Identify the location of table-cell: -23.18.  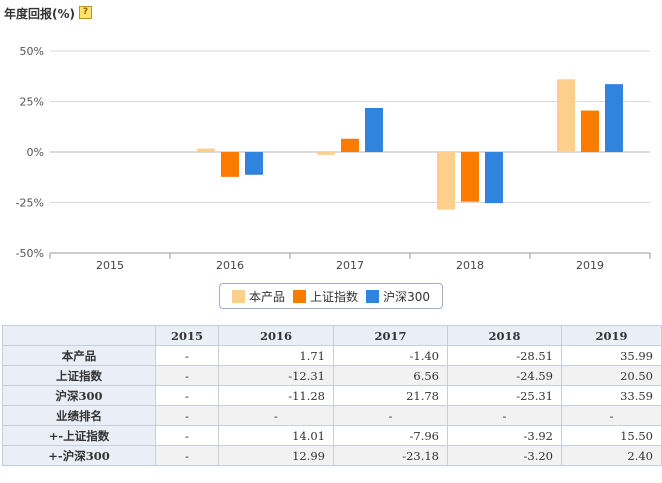
(390, 455).